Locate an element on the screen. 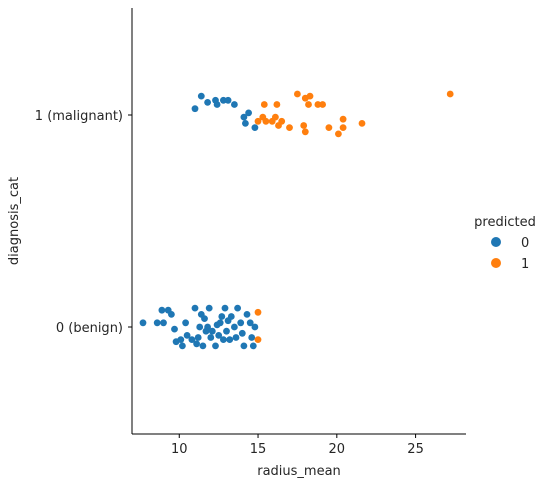 The width and height of the screenshot is (551, 485). y-ticks: 1 (malignant) 0 (benign) is located at coordinates (83, 222).